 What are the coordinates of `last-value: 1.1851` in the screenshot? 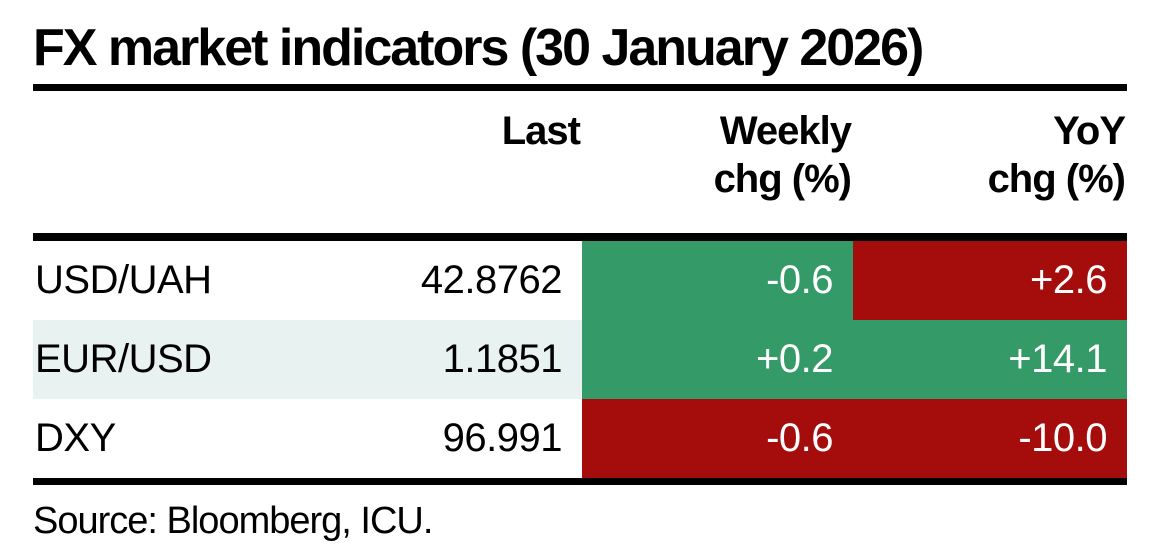 It's located at (447, 359).